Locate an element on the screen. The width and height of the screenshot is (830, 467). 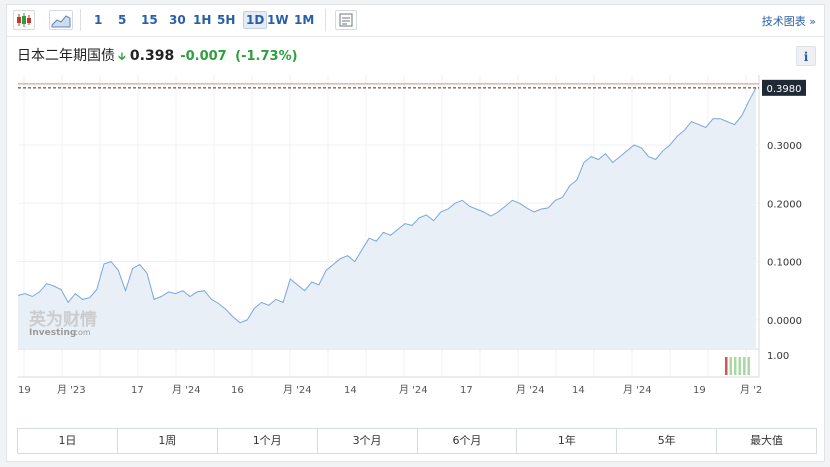
area-chart-icon is located at coordinates (61, 20).